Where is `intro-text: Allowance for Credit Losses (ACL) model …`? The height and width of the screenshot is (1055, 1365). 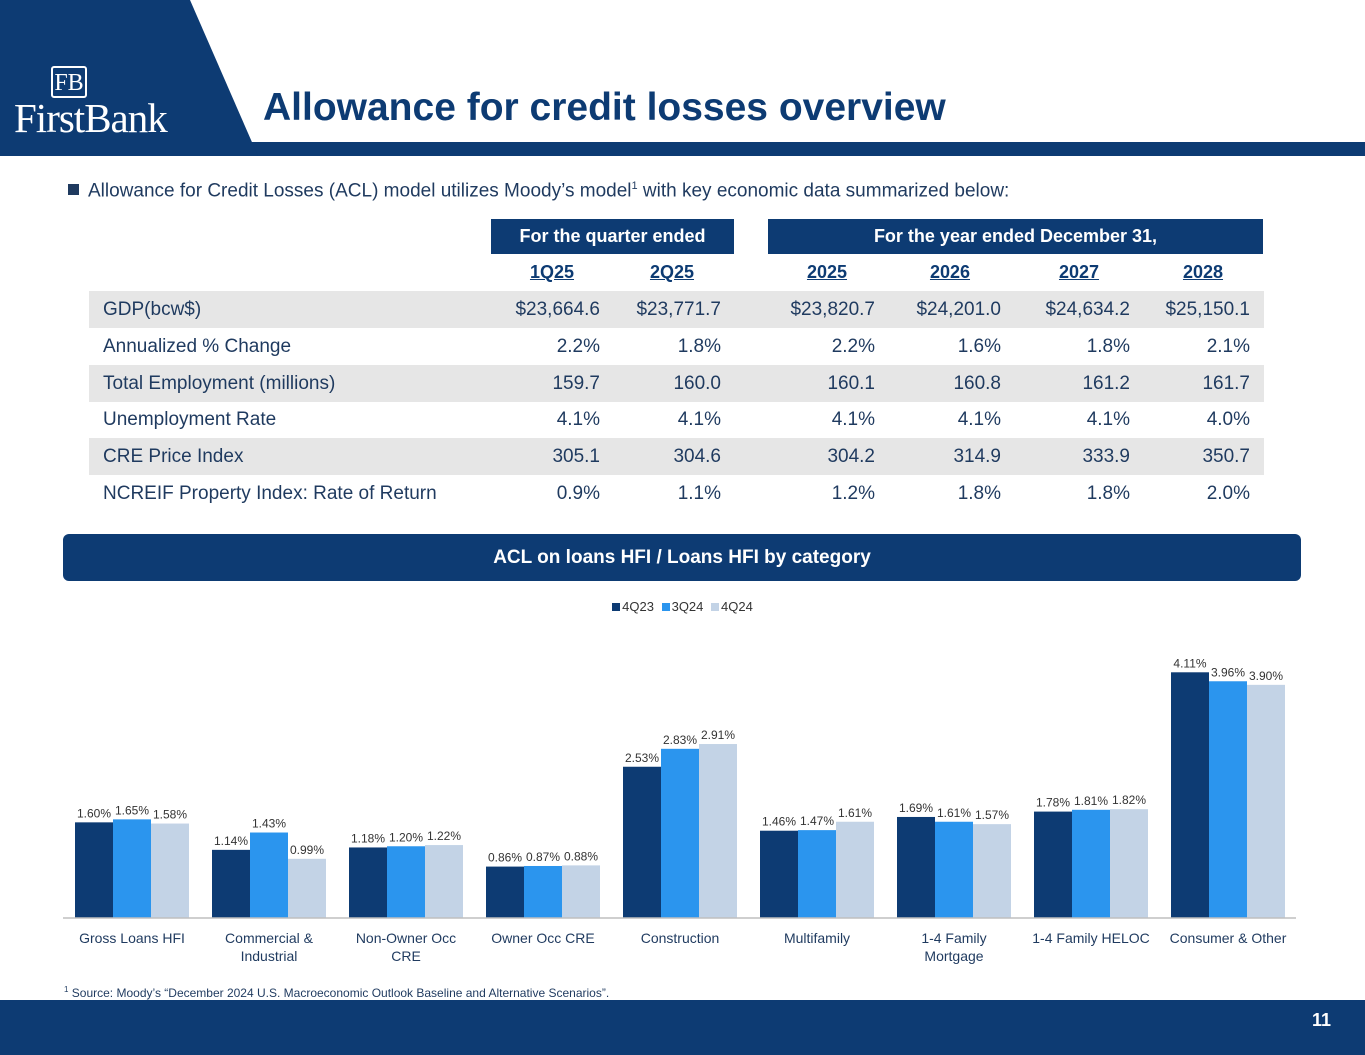
intro-text: Allowance for Credit Losses (ACL) model … is located at coordinates (360, 191).